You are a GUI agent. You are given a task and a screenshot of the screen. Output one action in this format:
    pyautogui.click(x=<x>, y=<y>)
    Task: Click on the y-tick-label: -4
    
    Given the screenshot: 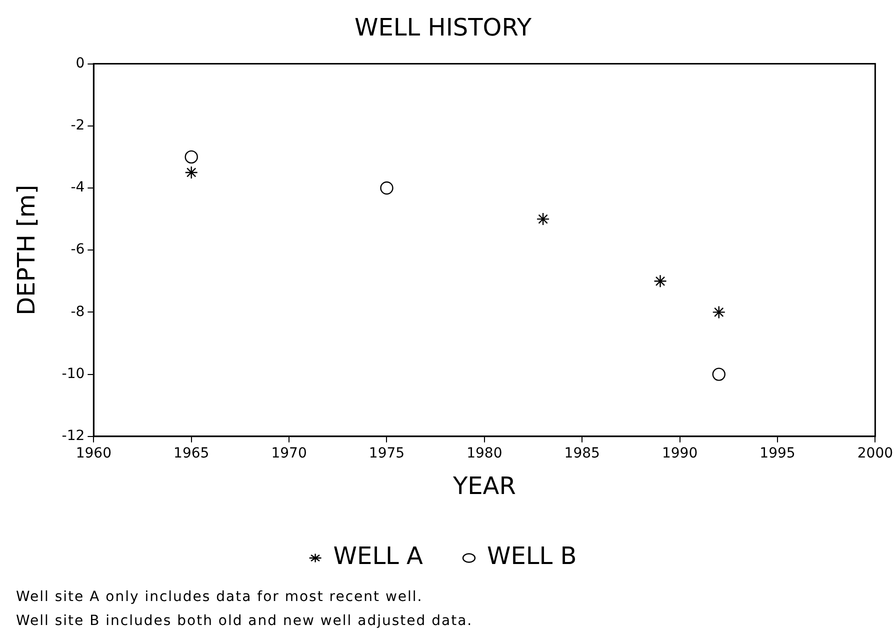 What is the action you would take?
    pyautogui.click(x=77, y=188)
    